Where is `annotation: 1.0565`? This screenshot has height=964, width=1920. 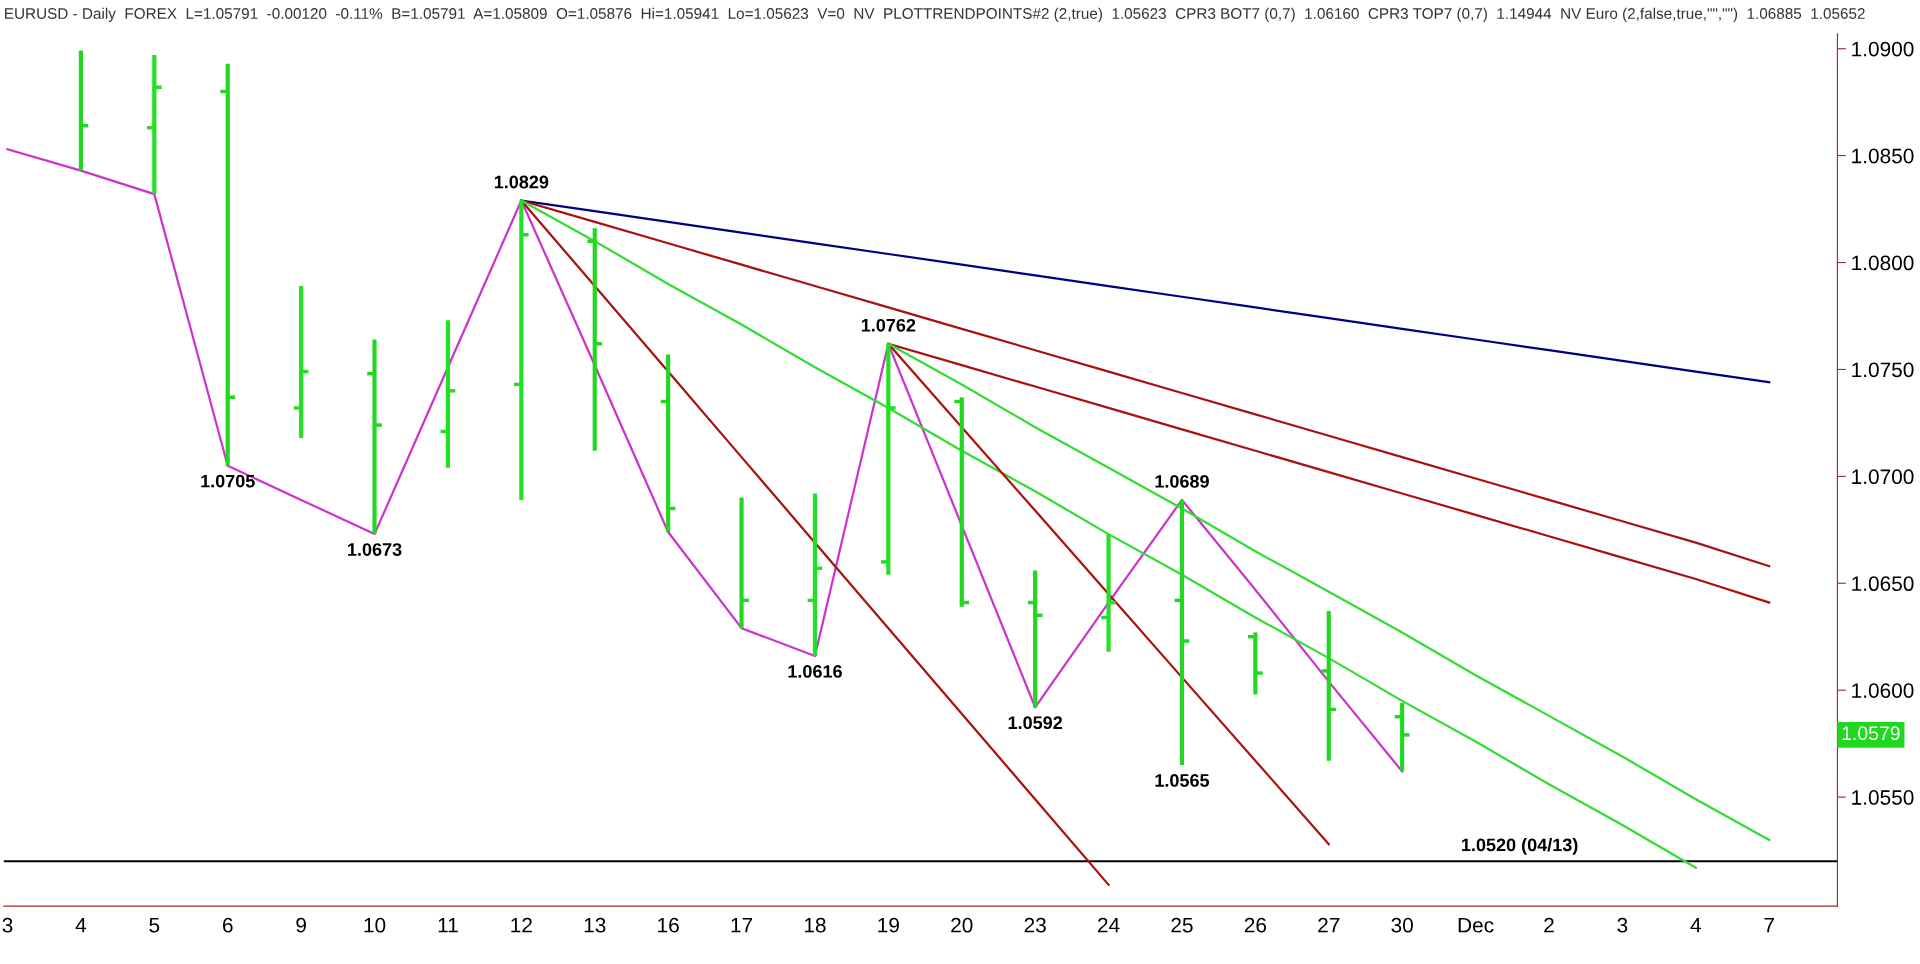 annotation: 1.0565 is located at coordinates (1182, 780).